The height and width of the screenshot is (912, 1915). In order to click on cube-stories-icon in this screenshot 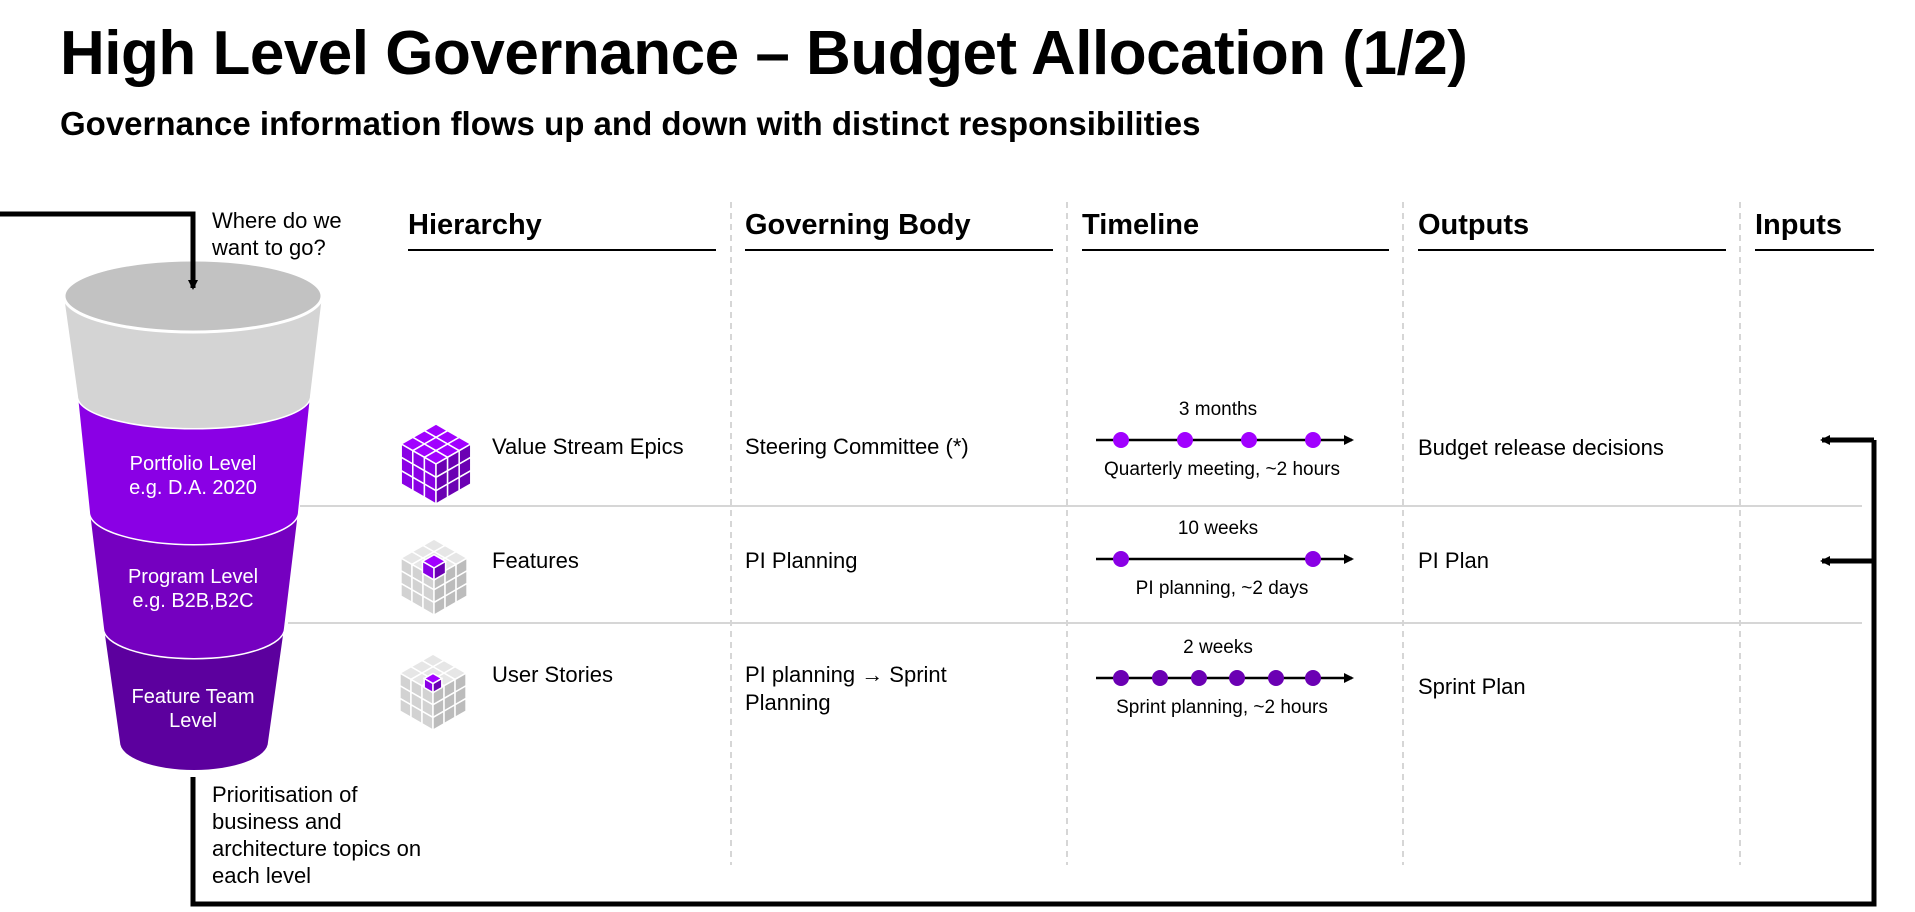, I will do `click(433, 692)`.